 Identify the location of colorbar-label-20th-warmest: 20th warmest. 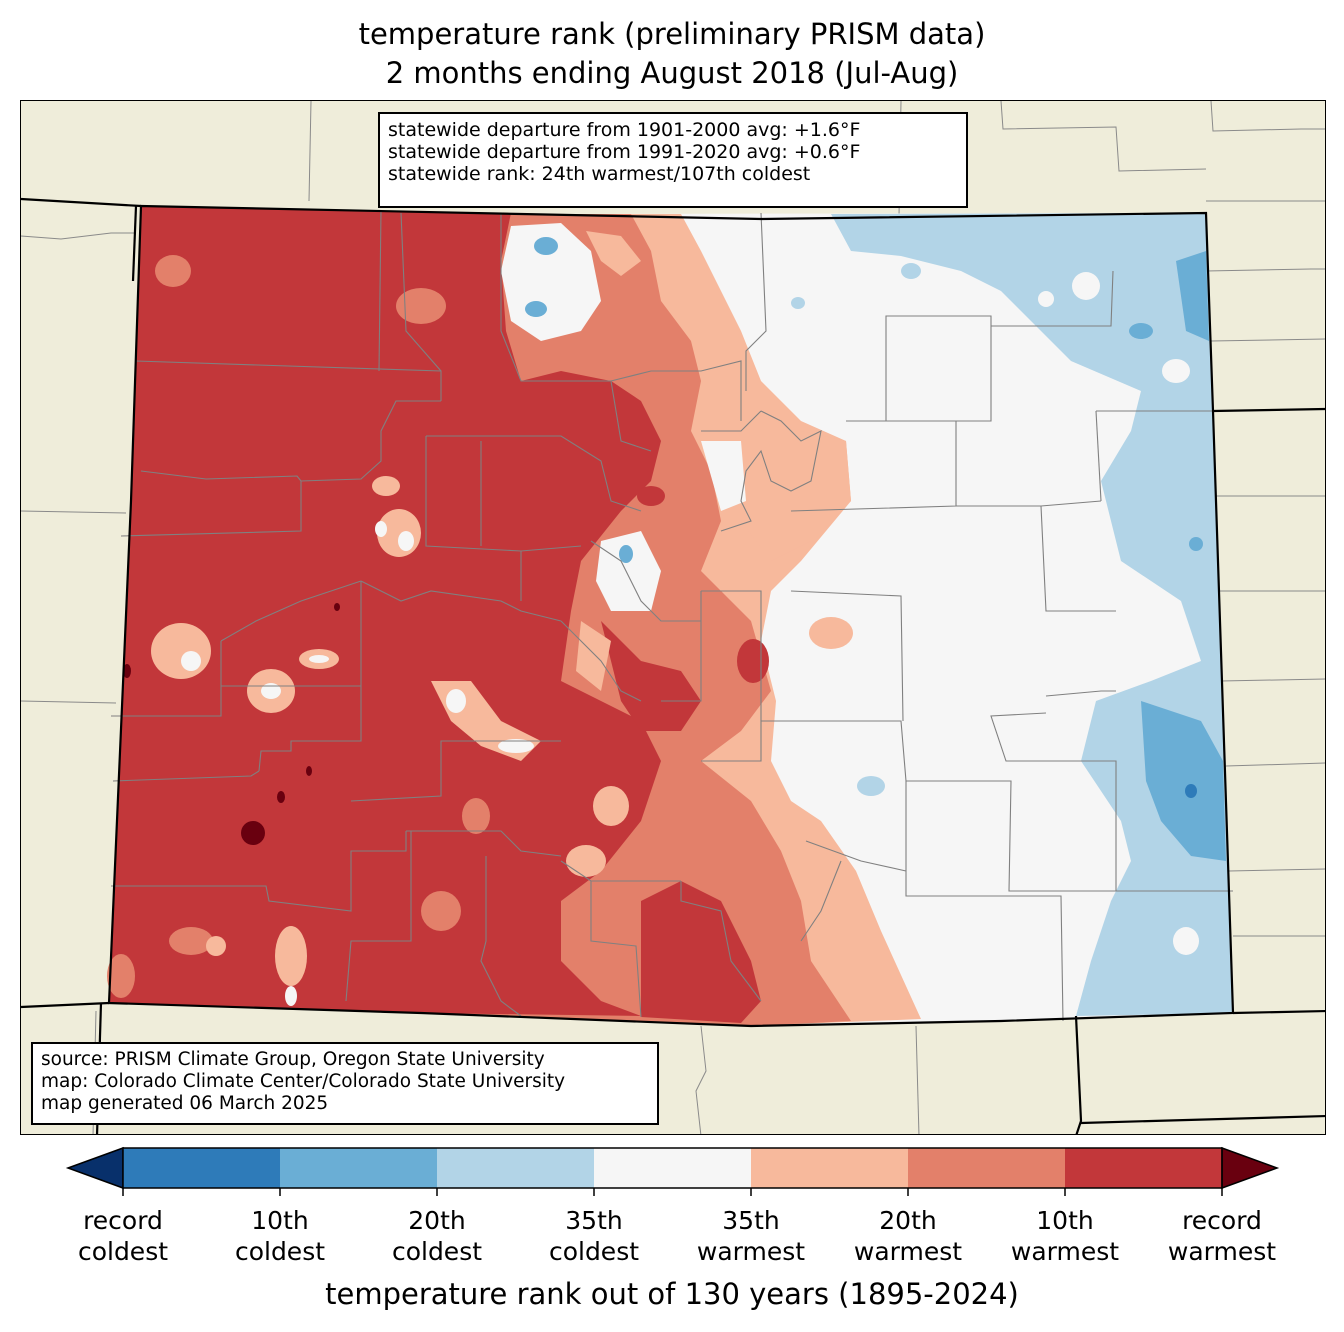
(908, 1236).